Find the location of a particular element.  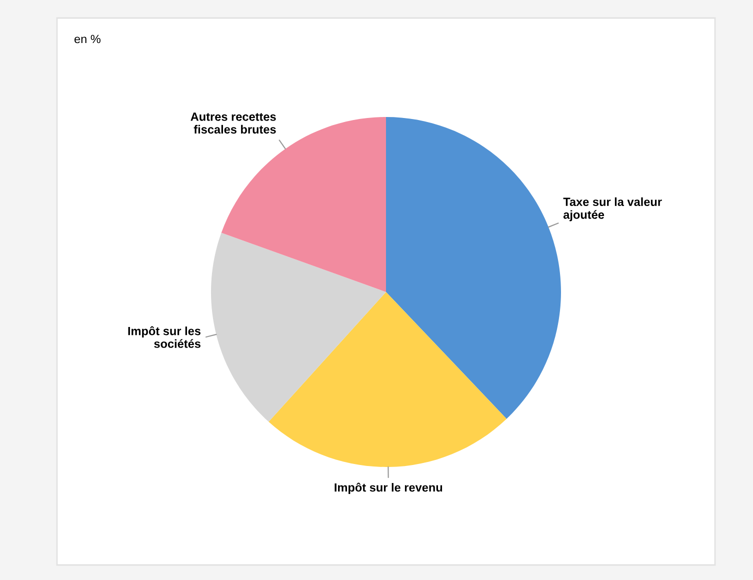

slice-label: Impôt sur le revenu is located at coordinates (388, 488).